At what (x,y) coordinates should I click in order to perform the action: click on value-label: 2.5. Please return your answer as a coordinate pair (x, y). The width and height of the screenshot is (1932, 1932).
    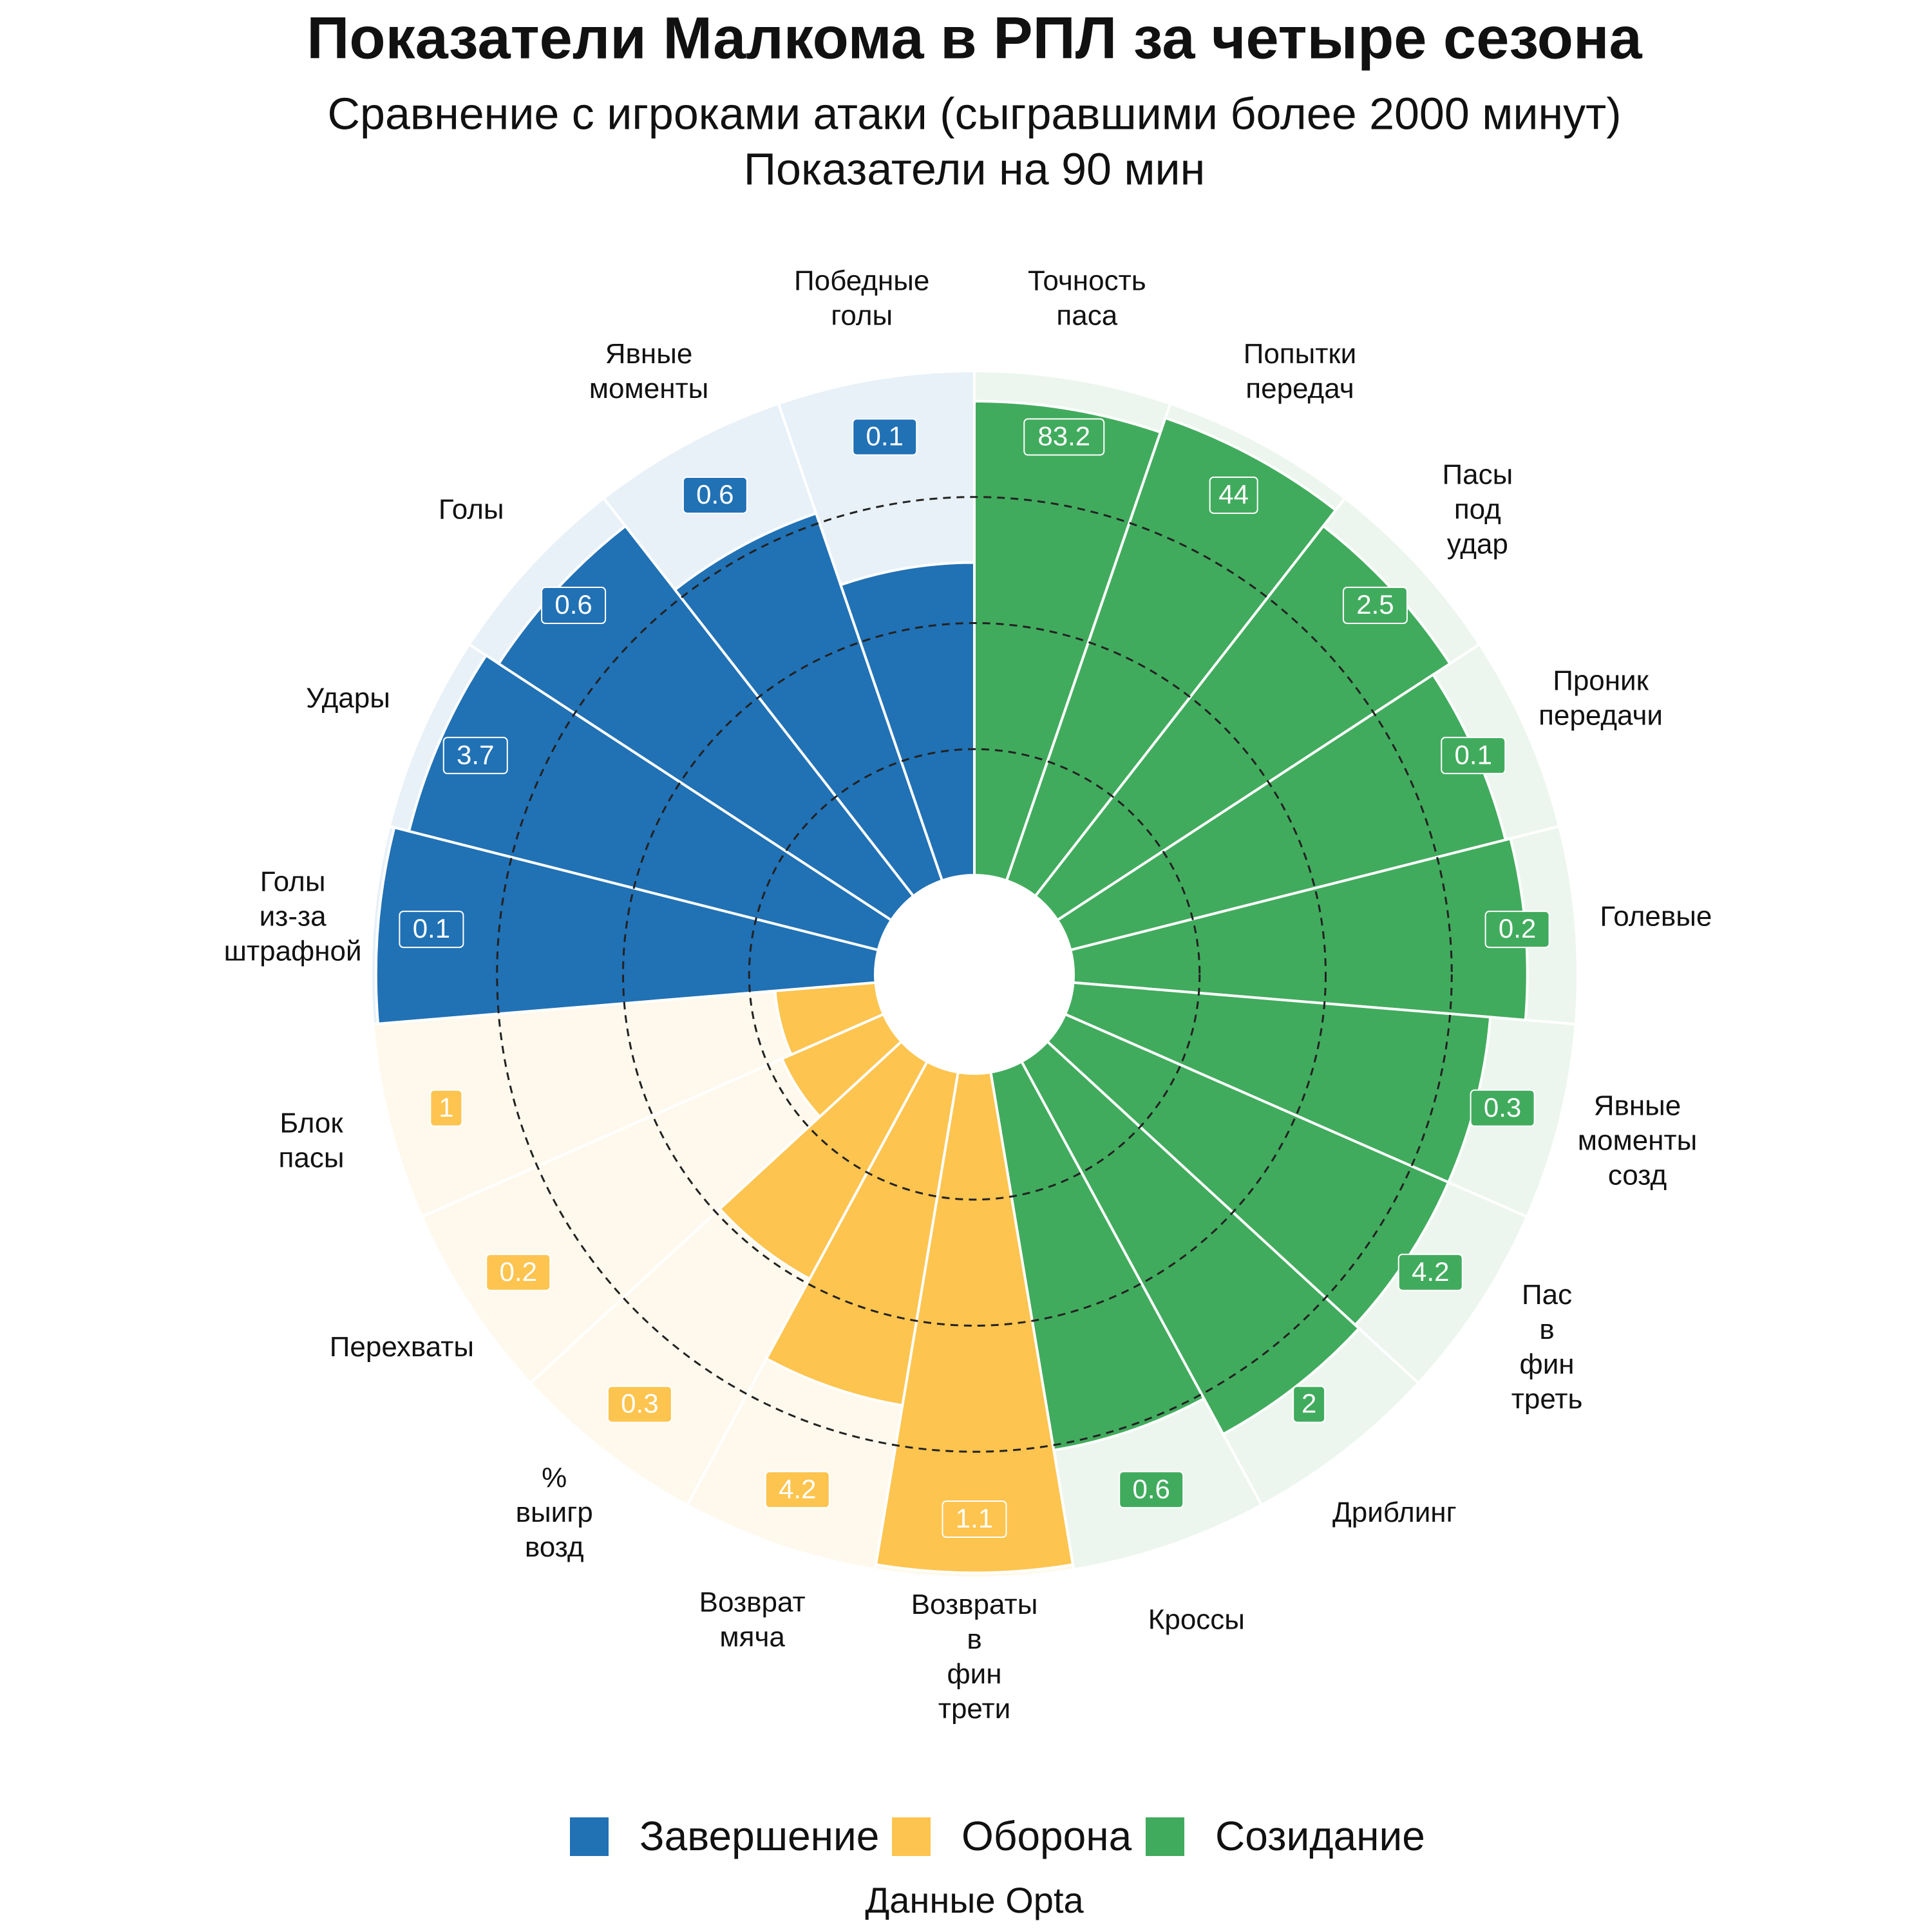
    Looking at the image, I should click on (1375, 604).